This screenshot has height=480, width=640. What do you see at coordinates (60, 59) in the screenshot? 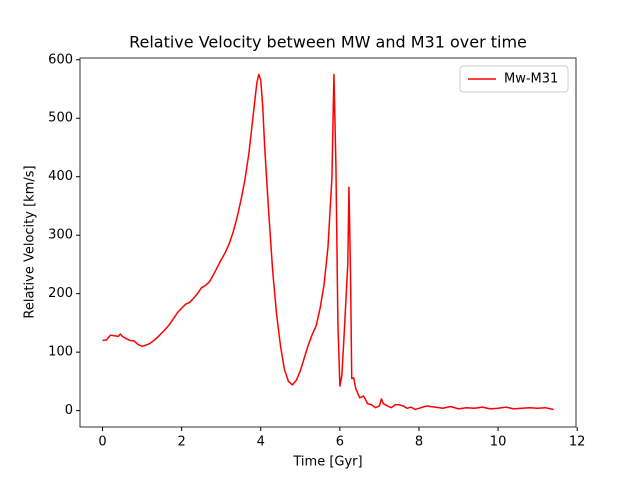
I see `y-tick-label: 600` at bounding box center [60, 59].